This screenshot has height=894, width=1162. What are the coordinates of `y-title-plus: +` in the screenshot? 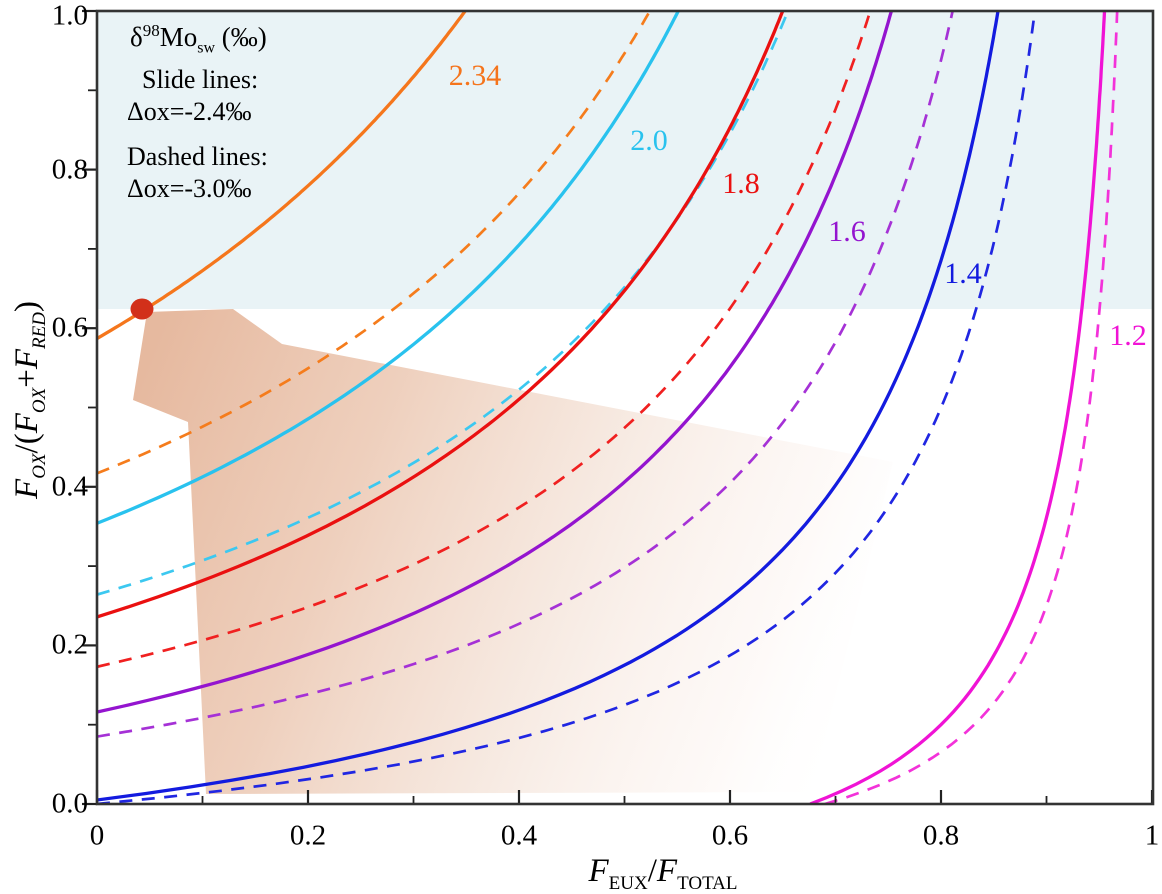 It's located at (27, 378).